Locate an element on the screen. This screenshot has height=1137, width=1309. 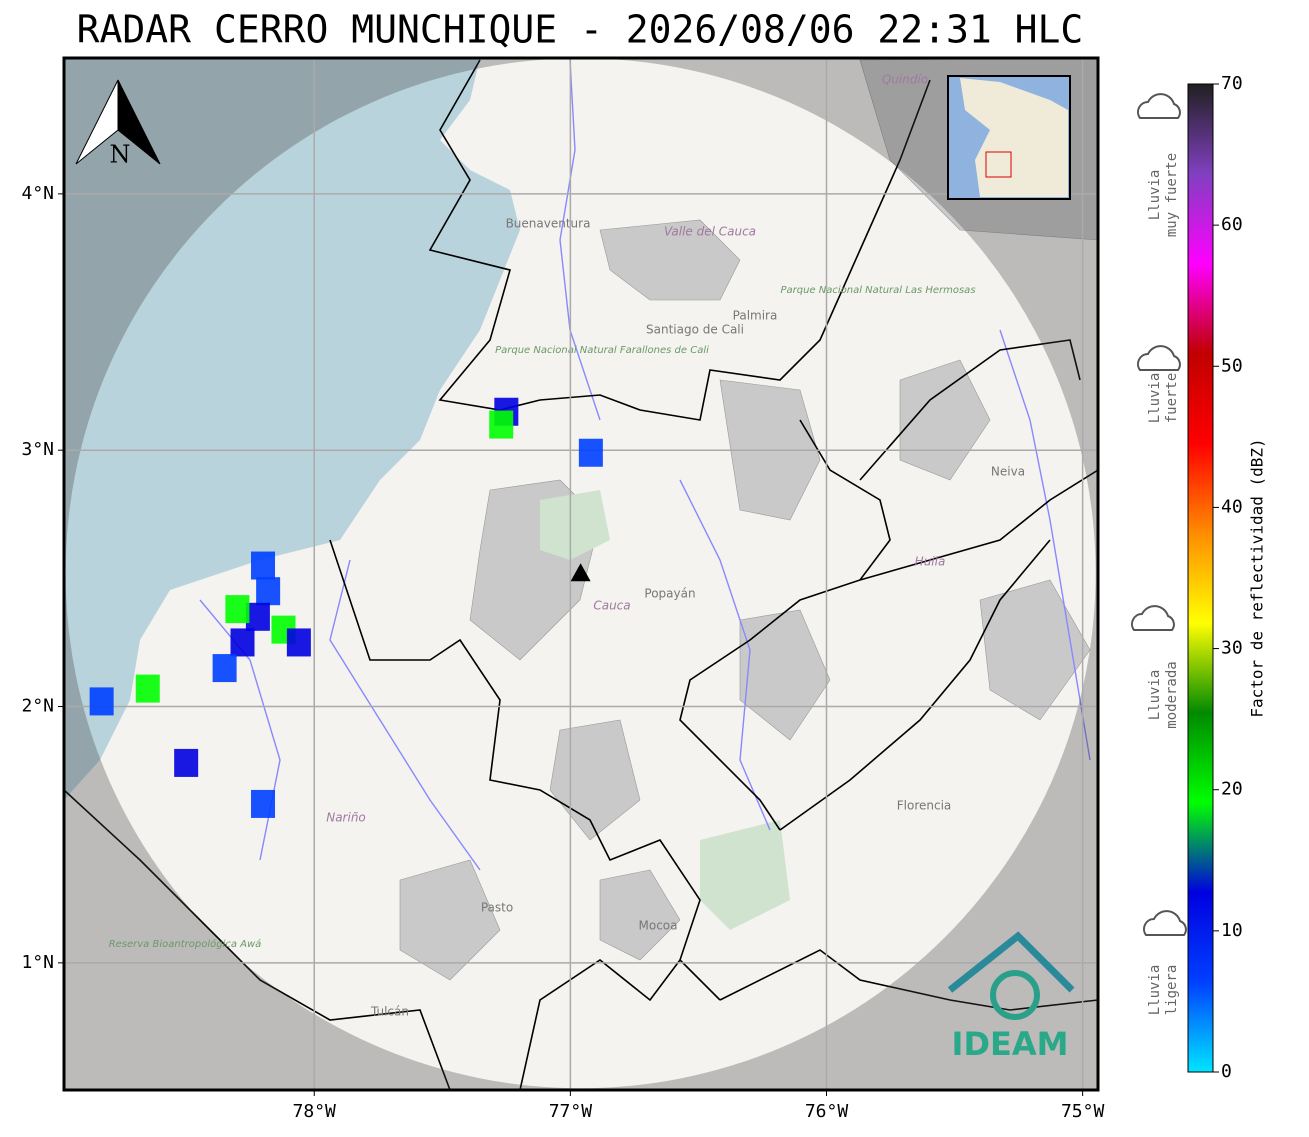
colorbar-tick-label: 40 is located at coordinates (1232, 506).